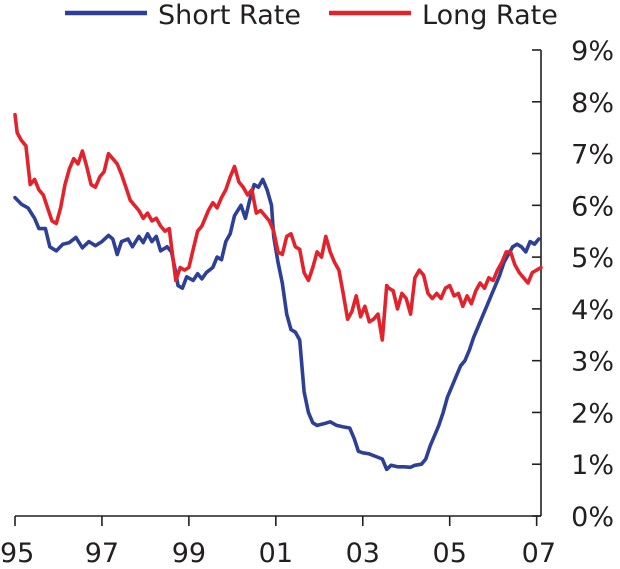 The width and height of the screenshot is (620, 569). I want to click on y-tick-label: 5%, so click(592, 258).